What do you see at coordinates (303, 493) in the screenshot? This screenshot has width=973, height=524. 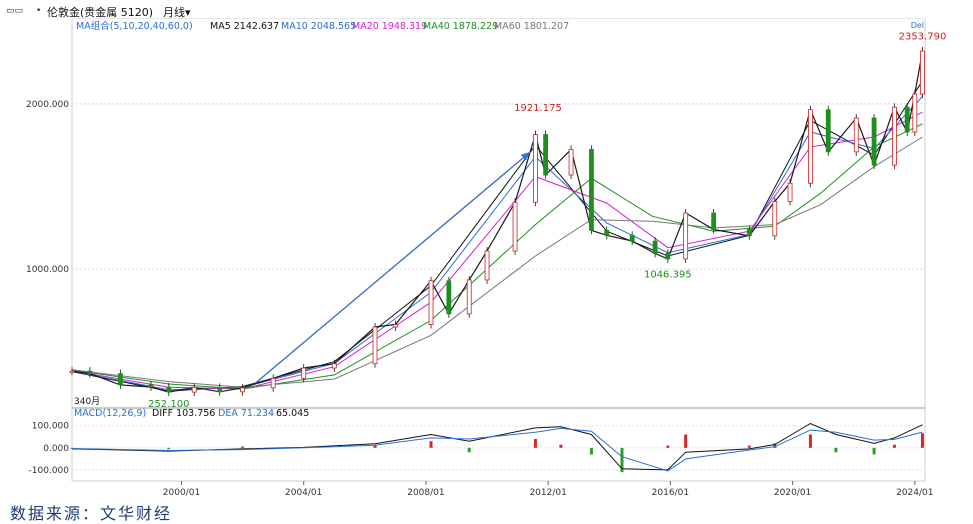 I see `time-tick-label: 2004/01` at bounding box center [303, 493].